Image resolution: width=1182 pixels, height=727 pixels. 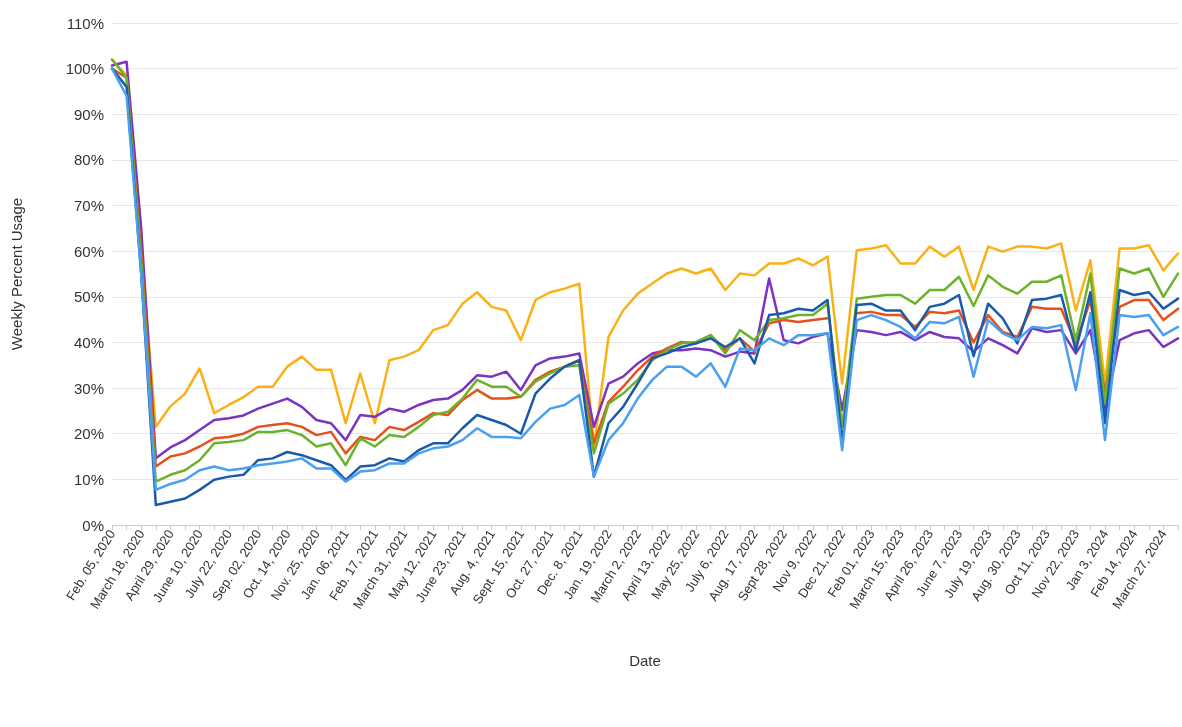 I want to click on y-tick-label: 80%, so click(x=88, y=160).